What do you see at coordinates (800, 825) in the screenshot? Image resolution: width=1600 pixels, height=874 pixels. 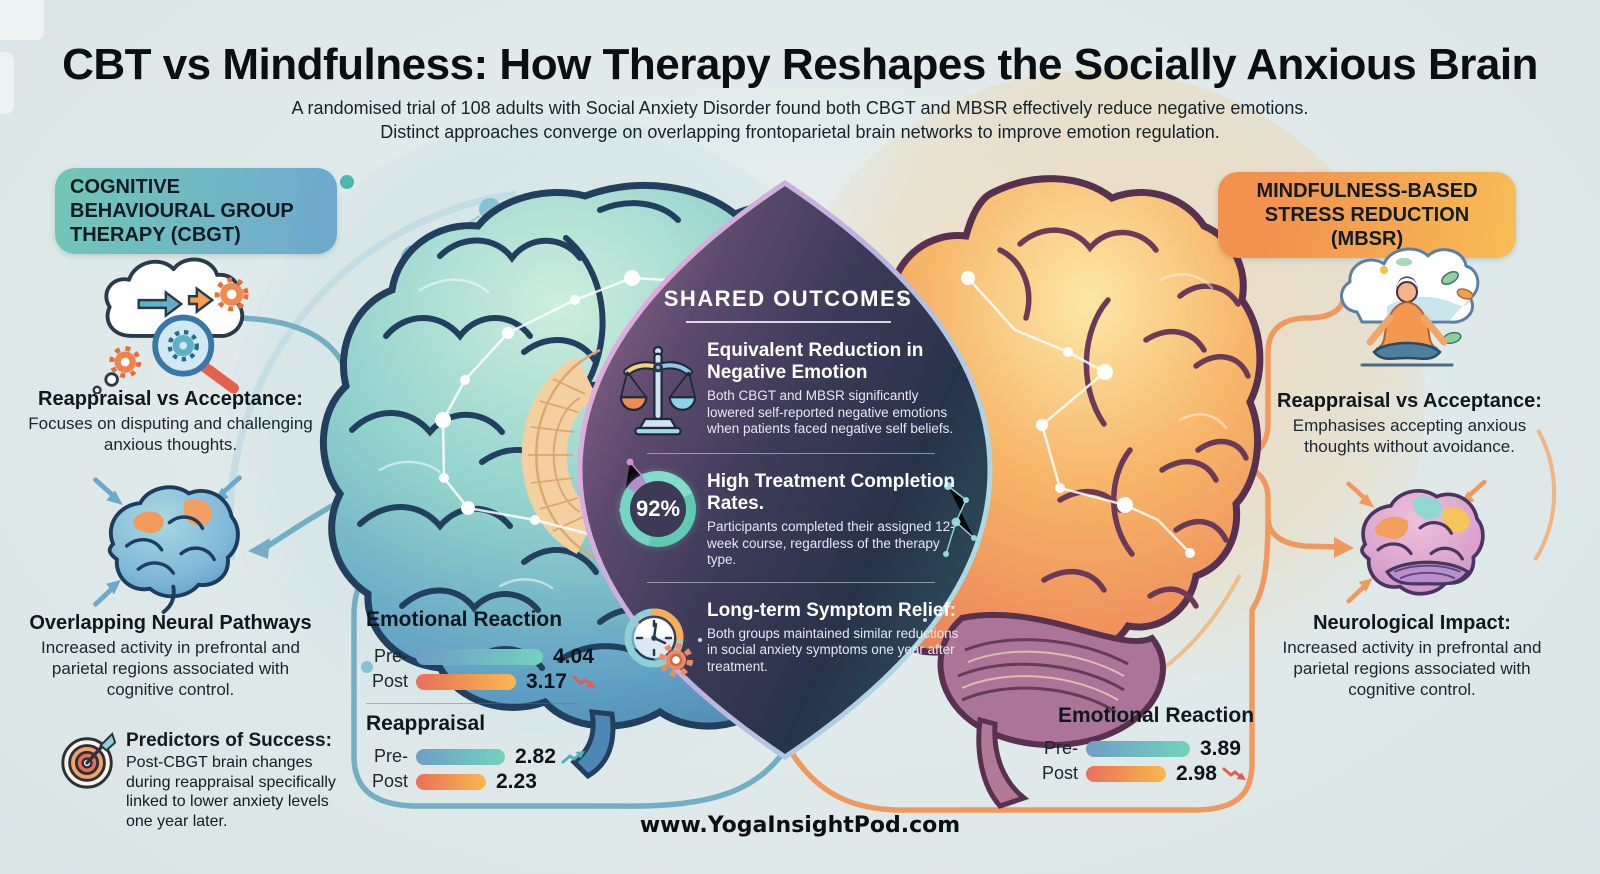 I see `website-url: www.YogaInsightPod.com` at bounding box center [800, 825].